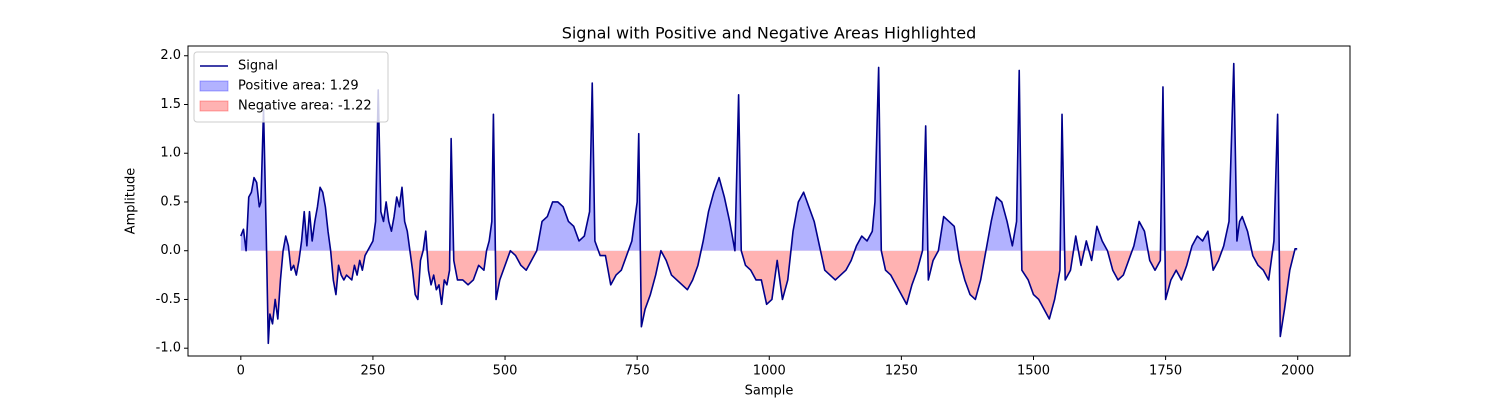 This screenshot has height=400, width=1500. Describe the element at coordinates (258, 66) in the screenshot. I see `legend-label: Signal` at that location.